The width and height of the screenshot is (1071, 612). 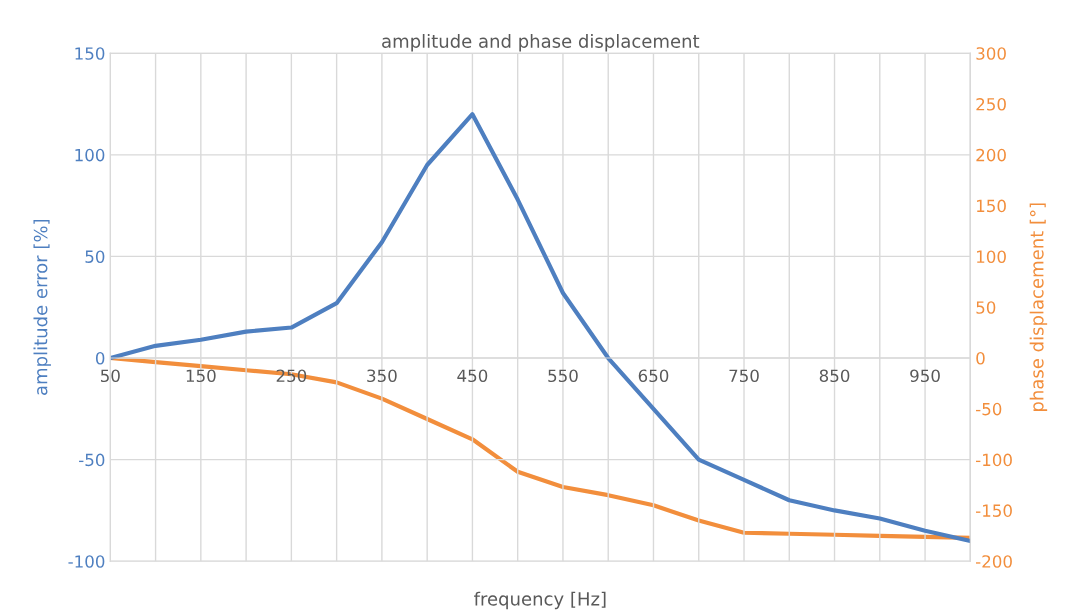 I want to click on y2-tick-label: 100, so click(x=991, y=256).